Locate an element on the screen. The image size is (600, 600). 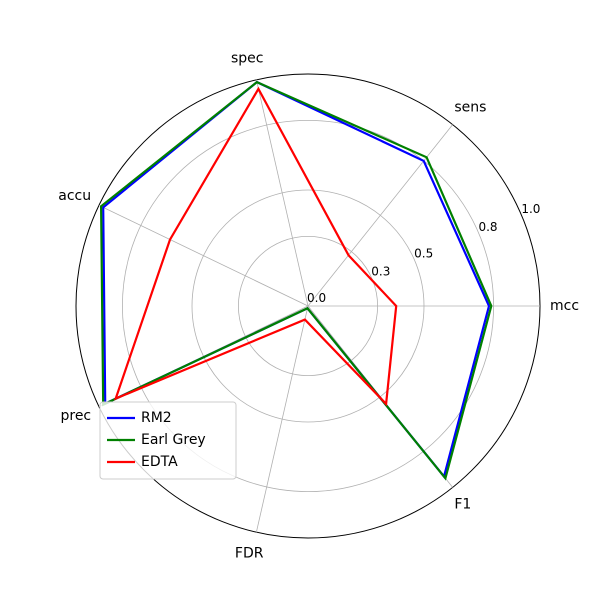
axis-label-spec: spec is located at coordinates (247, 58).